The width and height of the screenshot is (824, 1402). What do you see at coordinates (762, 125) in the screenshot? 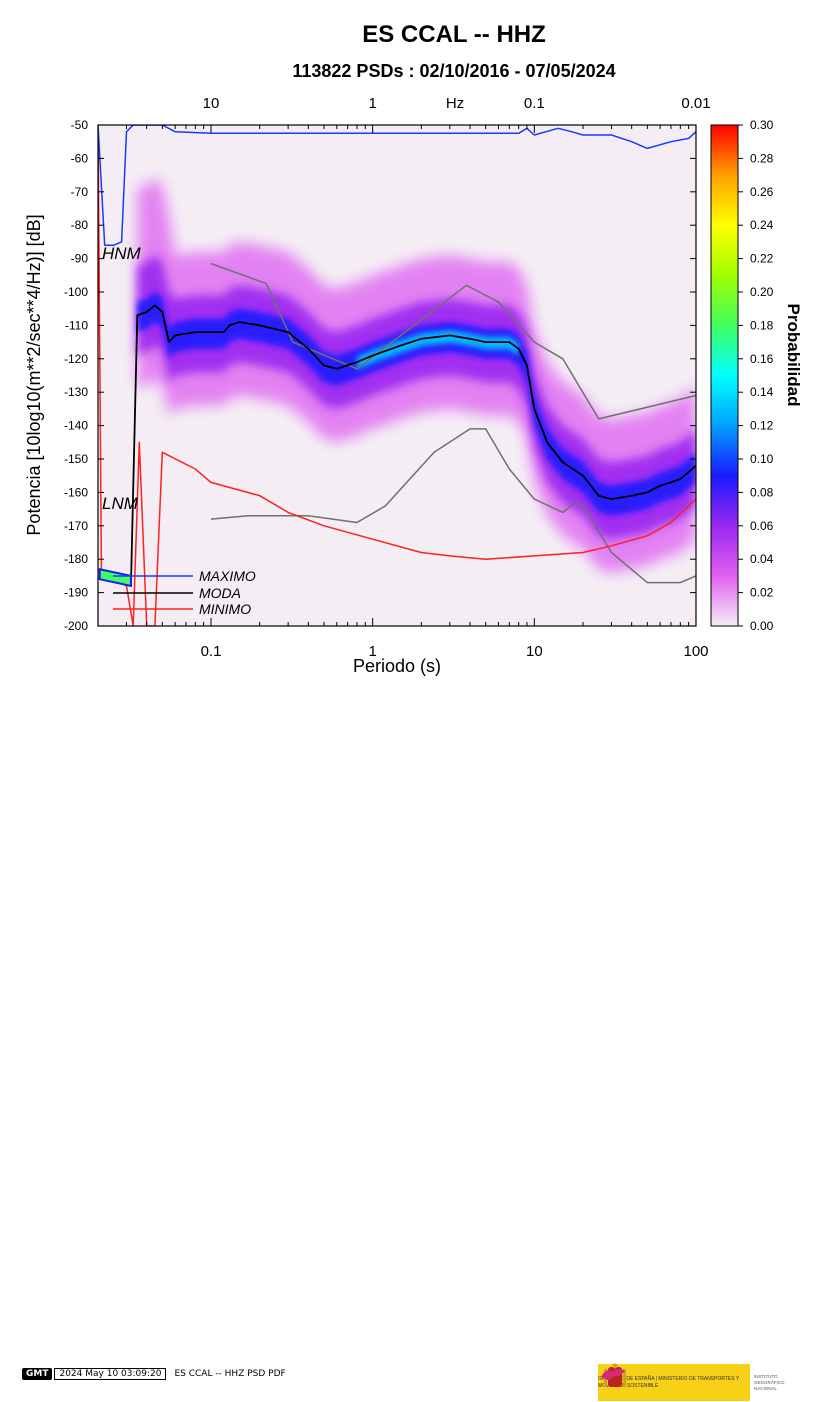
I see `colorbar-tick-label: 0.30` at bounding box center [762, 125].